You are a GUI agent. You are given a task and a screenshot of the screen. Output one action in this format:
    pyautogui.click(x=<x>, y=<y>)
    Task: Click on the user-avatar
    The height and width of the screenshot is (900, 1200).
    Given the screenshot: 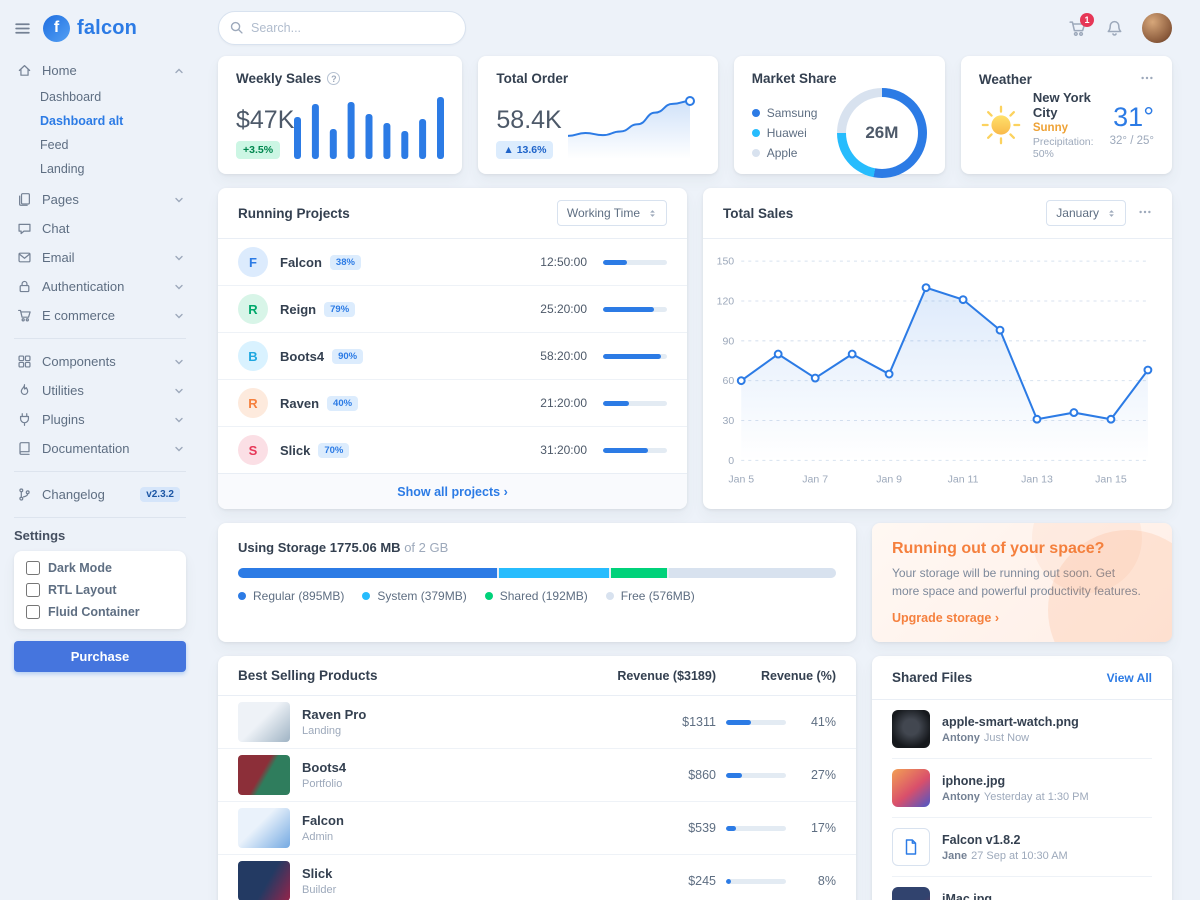 What is the action you would take?
    pyautogui.click(x=1157, y=28)
    